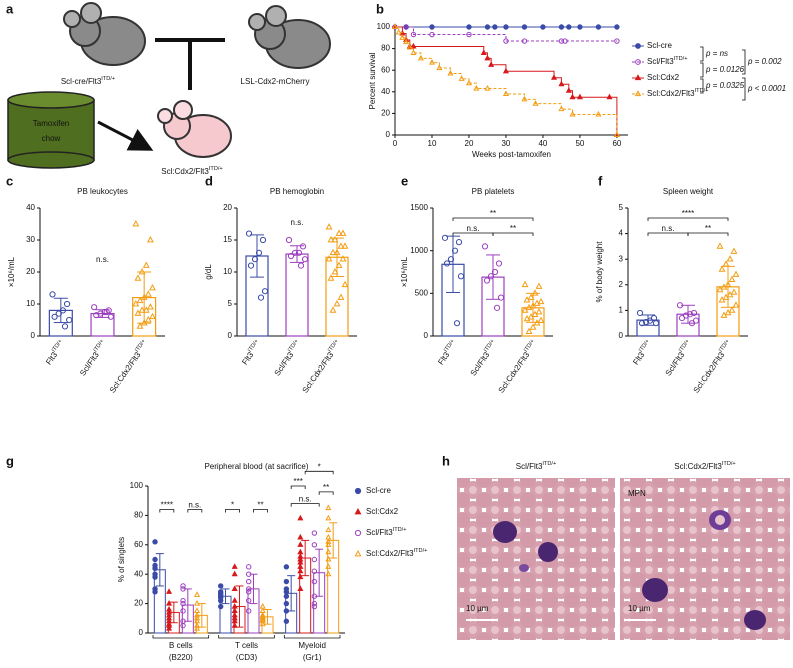 This screenshot has height=668, width=793. Describe the element at coordinates (514, 372) in the screenshot. I see `x-tick-label-text: Scl:Cdx2/Flt3` at that location.